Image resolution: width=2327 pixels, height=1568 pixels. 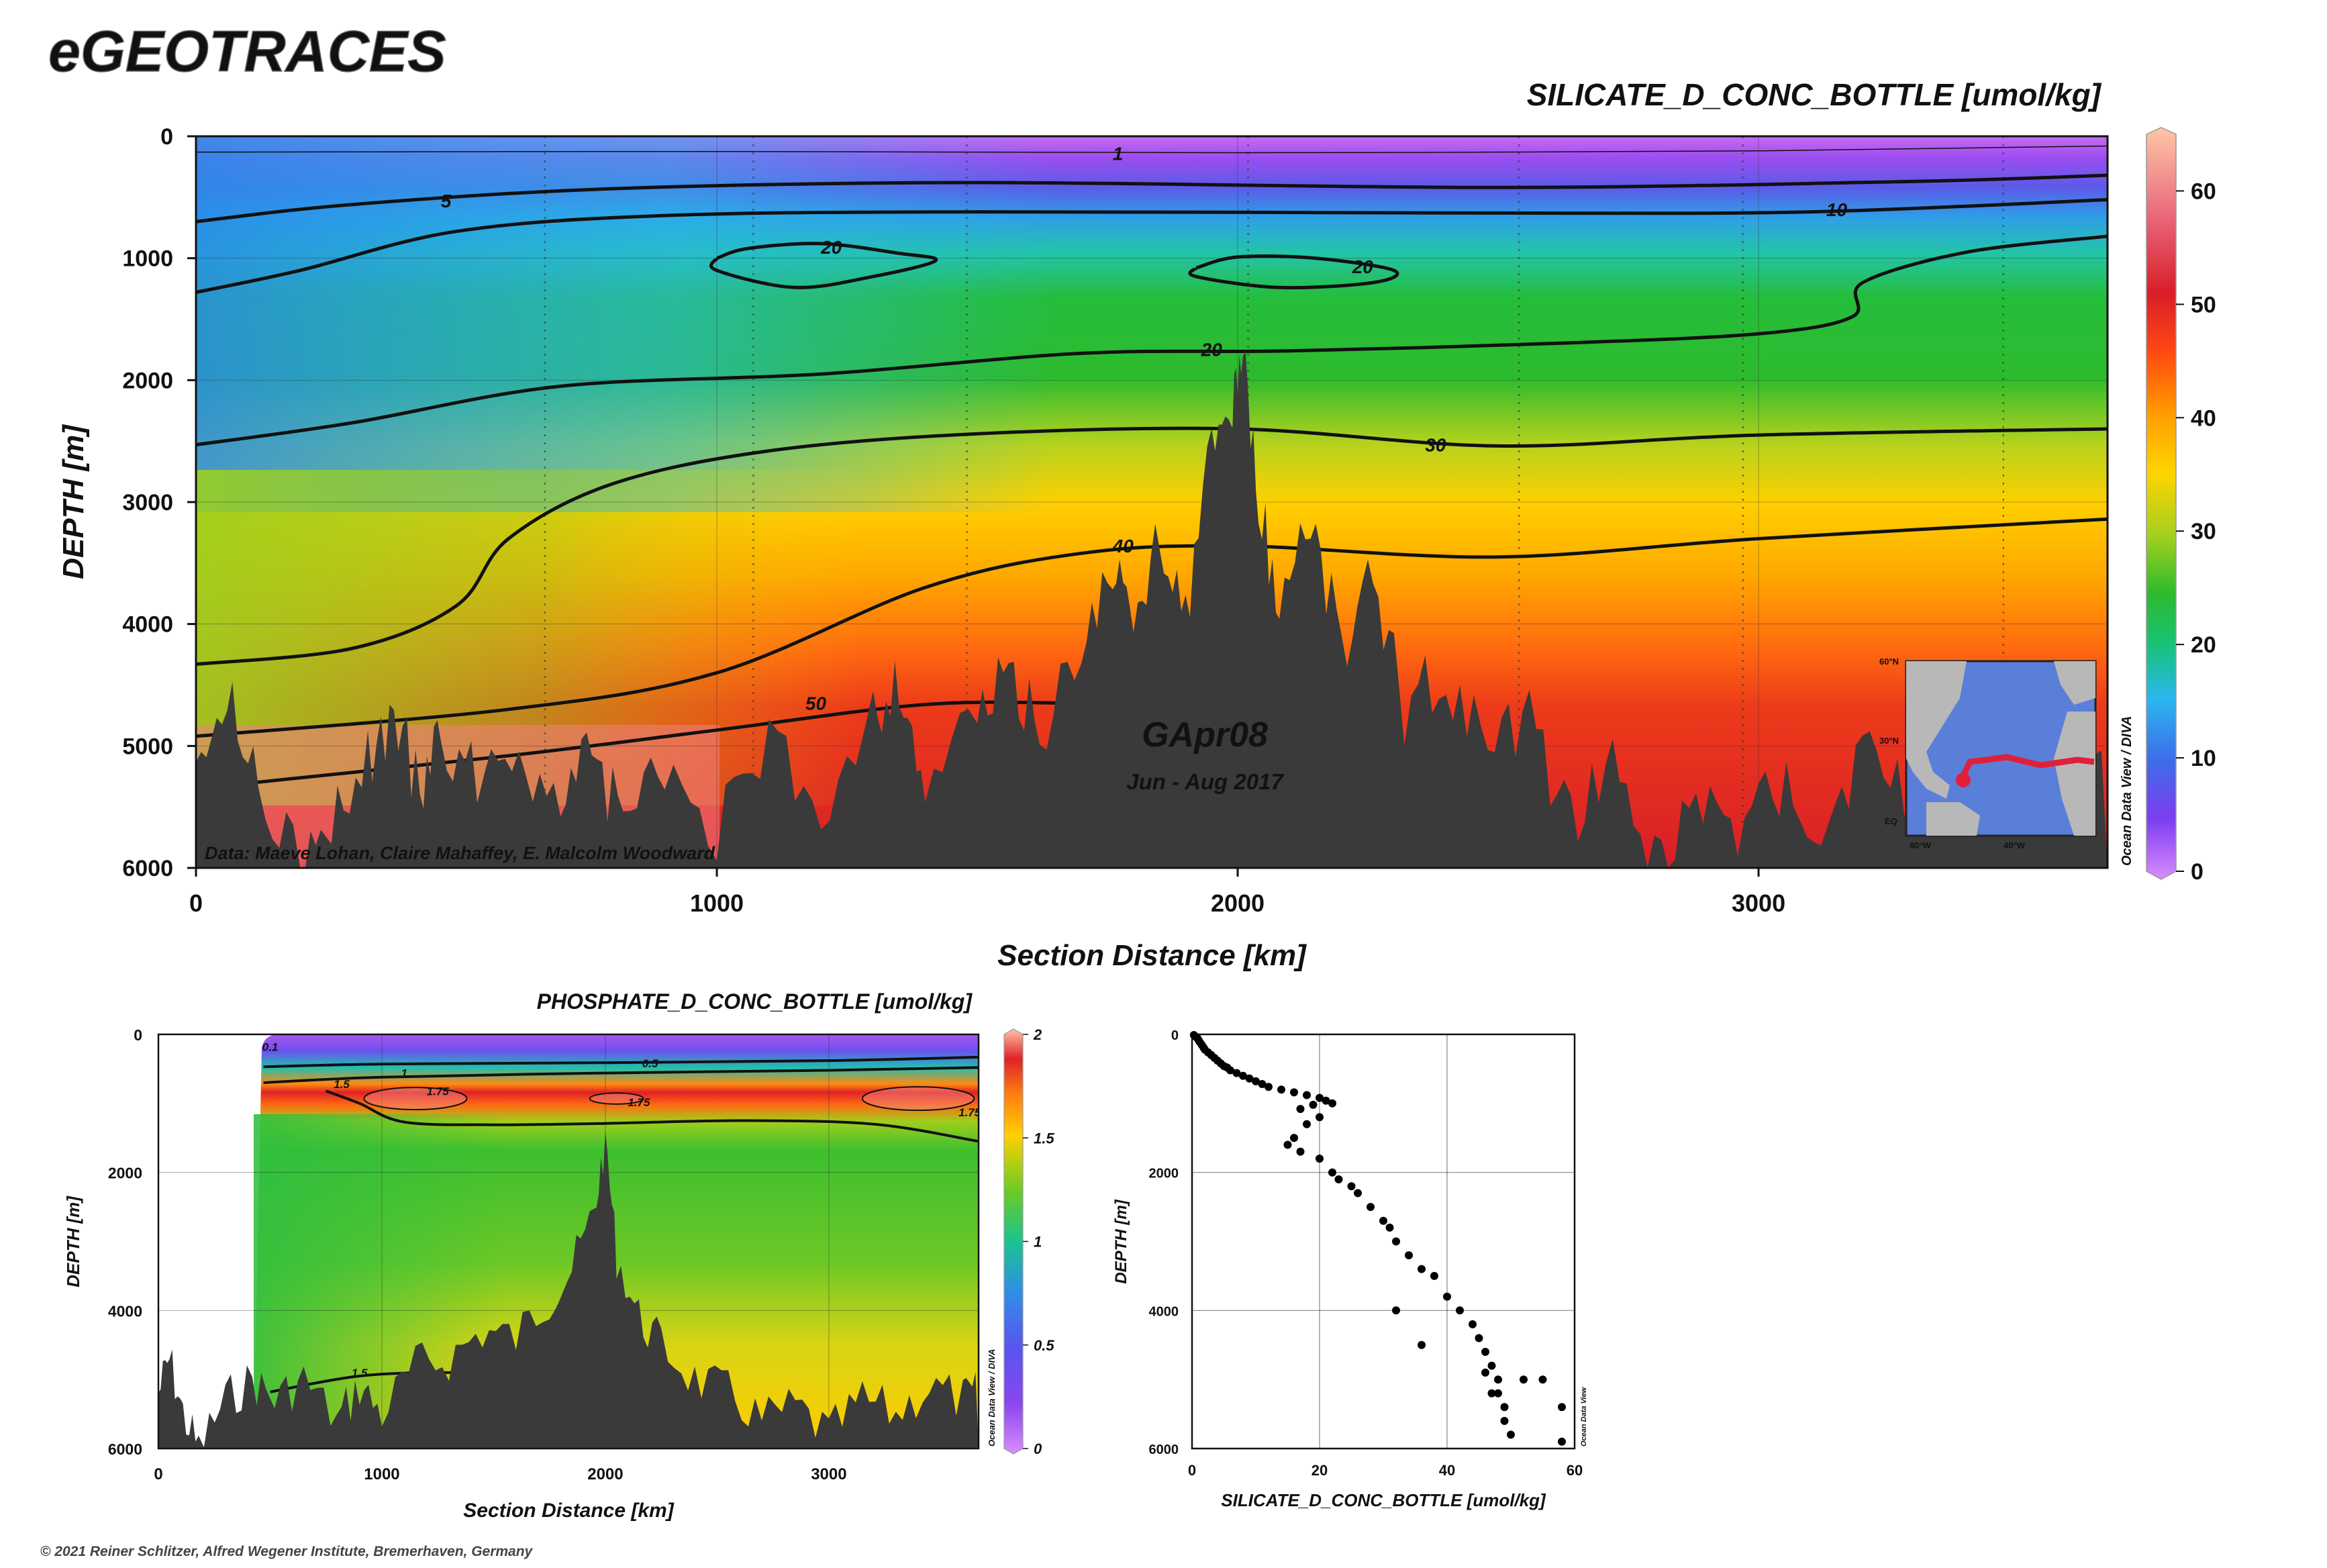 What do you see at coordinates (1758, 903) in the screenshot?
I see `silicate-x-tick-label: 3000` at bounding box center [1758, 903].